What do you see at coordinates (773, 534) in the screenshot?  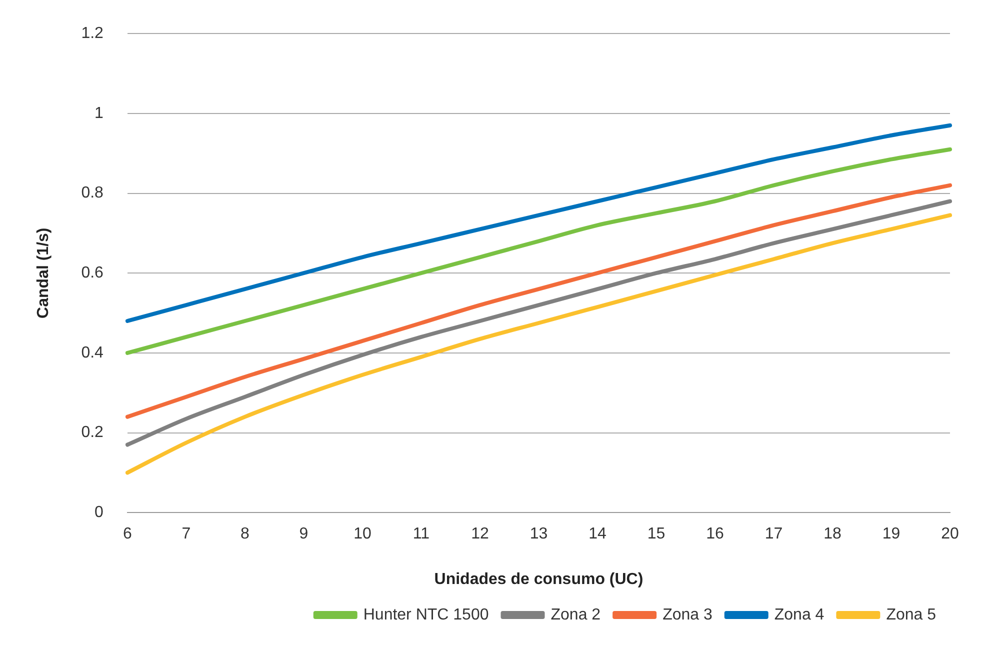 I see `x-tick-label: 17` at bounding box center [773, 534].